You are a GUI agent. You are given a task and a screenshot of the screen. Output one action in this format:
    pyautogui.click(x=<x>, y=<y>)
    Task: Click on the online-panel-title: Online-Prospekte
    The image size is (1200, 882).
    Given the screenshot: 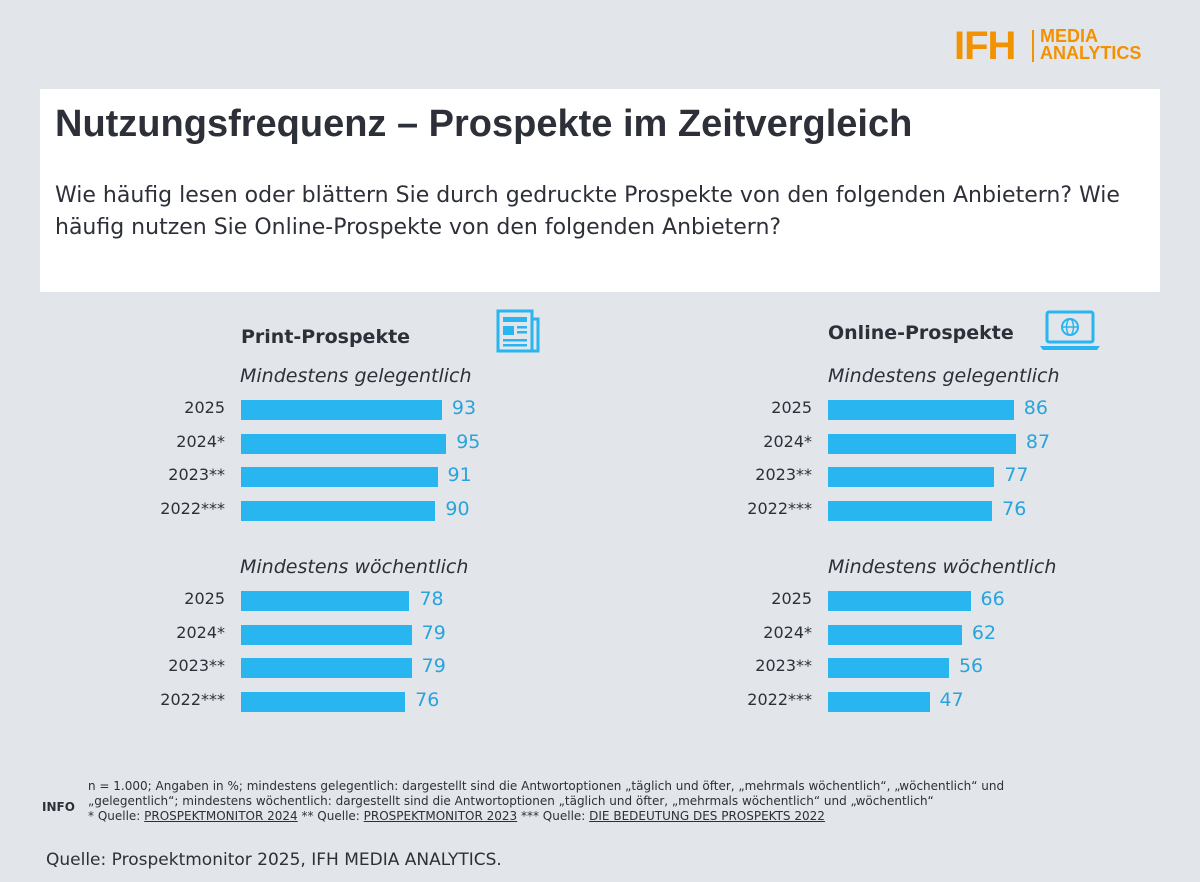 What is the action you would take?
    pyautogui.click(x=921, y=333)
    